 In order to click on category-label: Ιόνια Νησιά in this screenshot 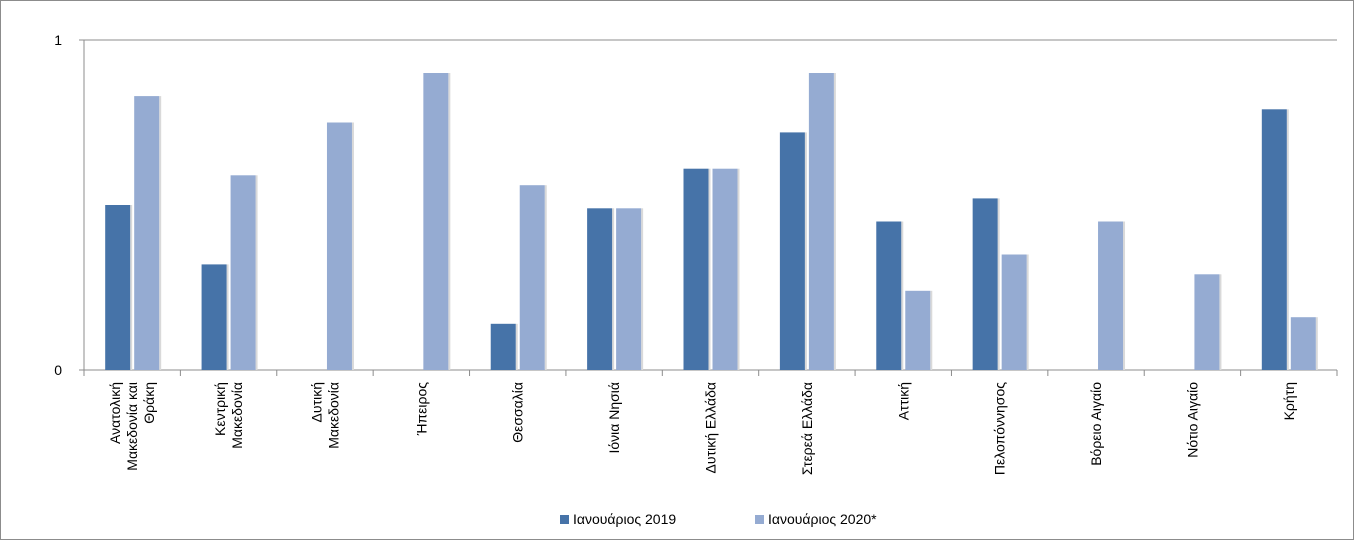, I will do `click(614, 418)`.